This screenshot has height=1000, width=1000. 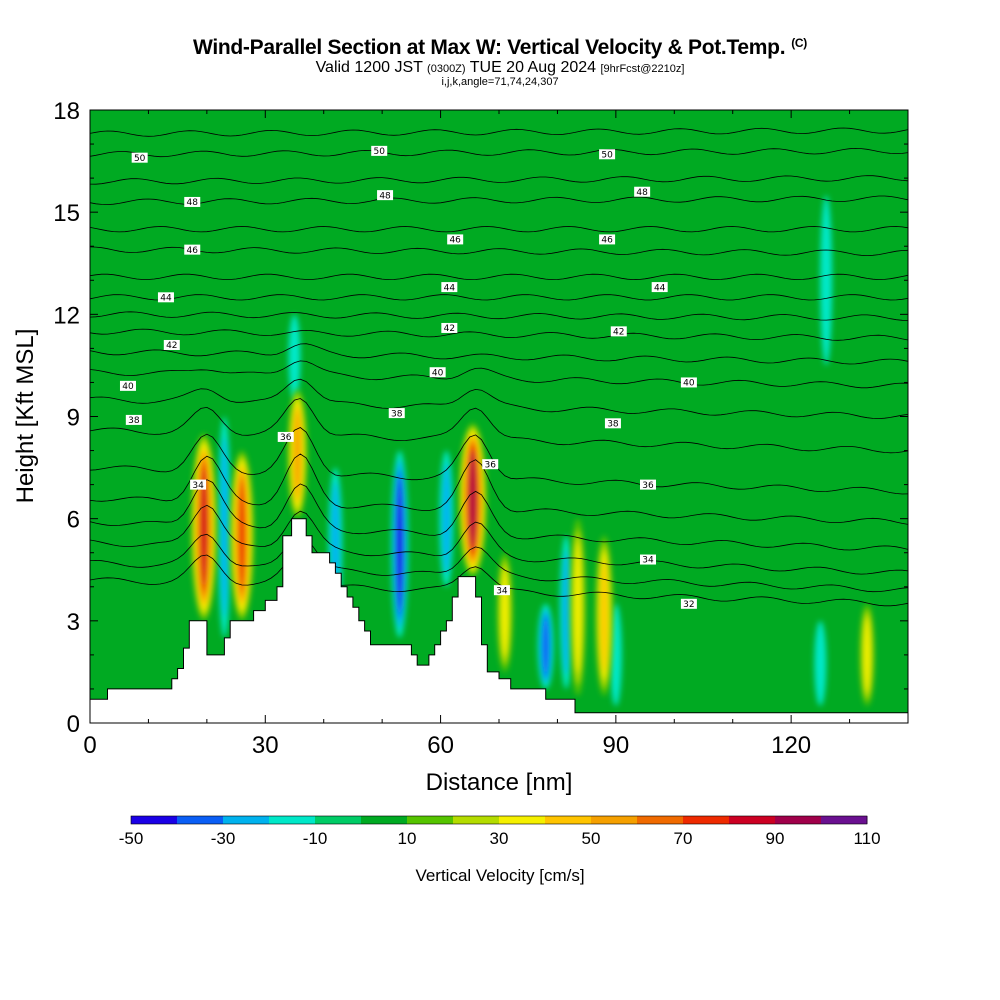 I want to click on isentrope-label-3: 48, so click(x=192, y=202).